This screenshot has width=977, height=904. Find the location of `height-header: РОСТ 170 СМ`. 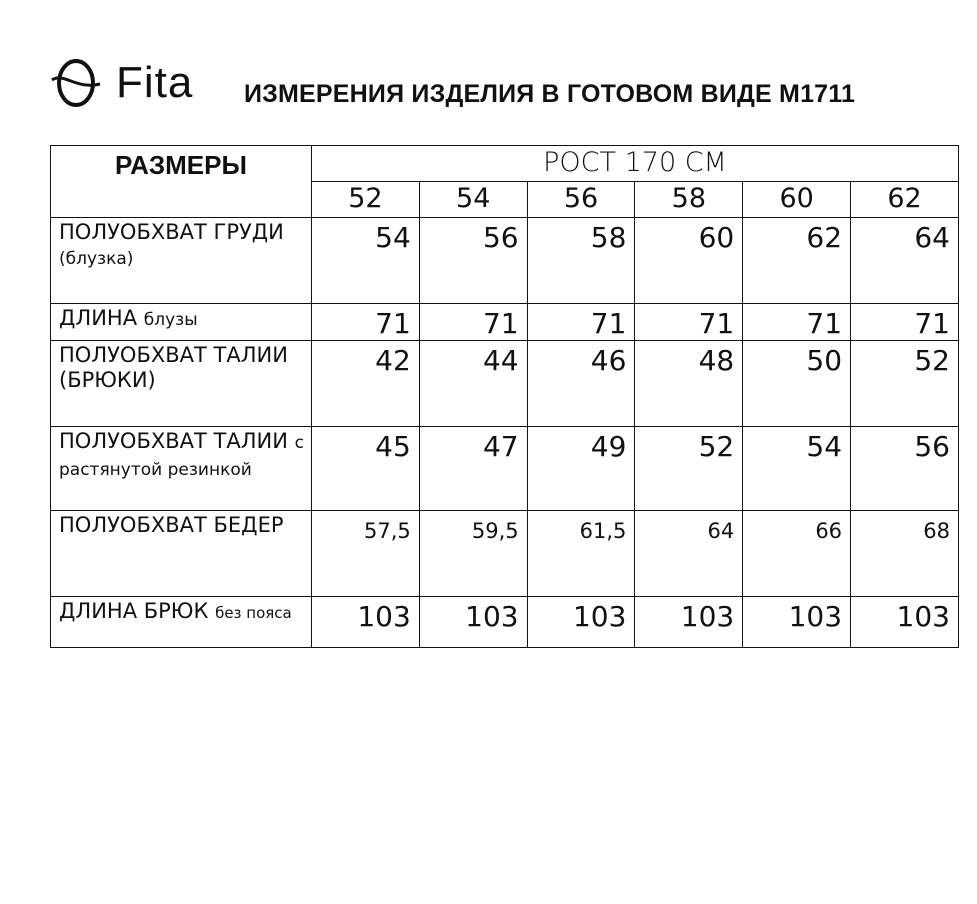

height-header: РОСТ 170 СМ is located at coordinates (635, 163).